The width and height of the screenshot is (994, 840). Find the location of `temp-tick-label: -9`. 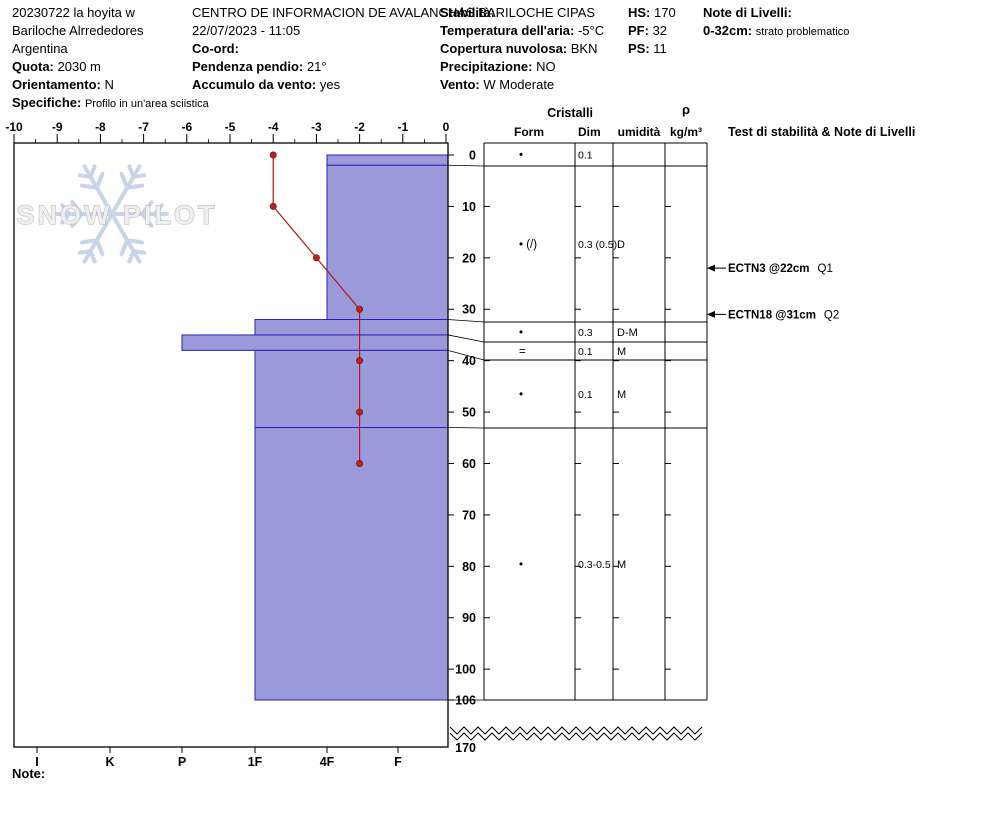

temp-tick-label: -9 is located at coordinates (57, 127).